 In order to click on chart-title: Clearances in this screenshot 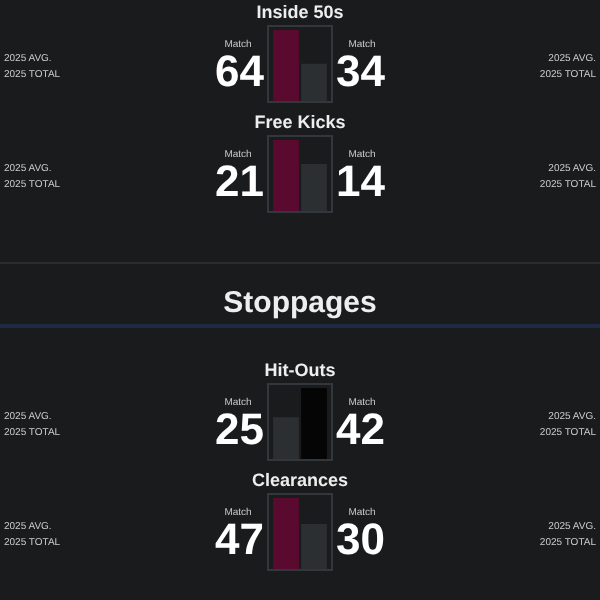, I will do `click(300, 480)`.